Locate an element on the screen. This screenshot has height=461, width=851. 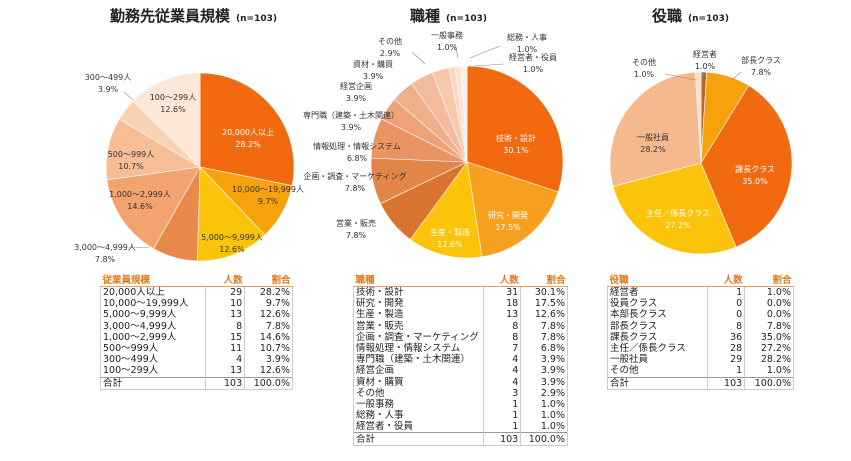
table-cell: 7.8% is located at coordinates (544, 326).